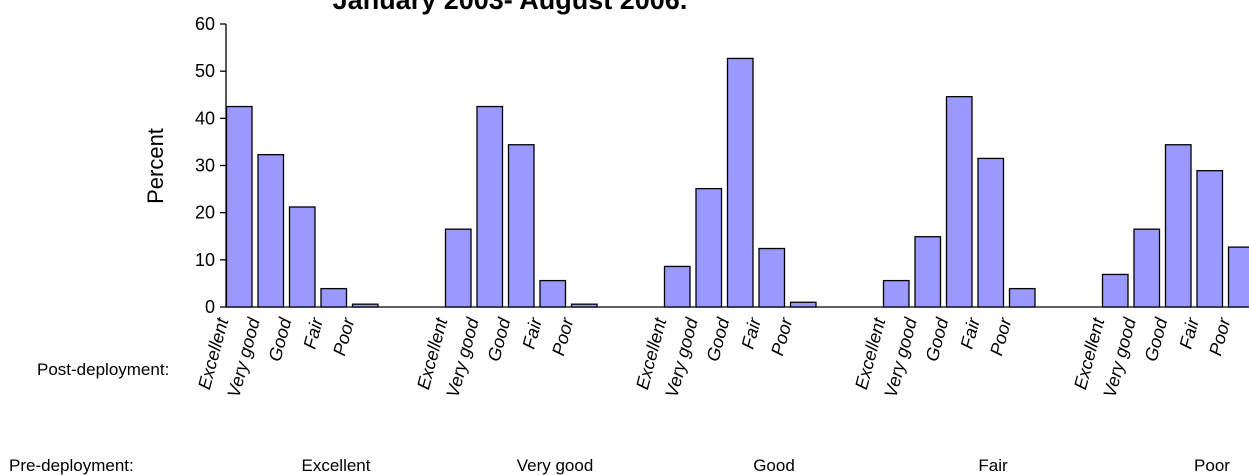  What do you see at coordinates (210, 307) in the screenshot?
I see `y-tick-label: 0` at bounding box center [210, 307].